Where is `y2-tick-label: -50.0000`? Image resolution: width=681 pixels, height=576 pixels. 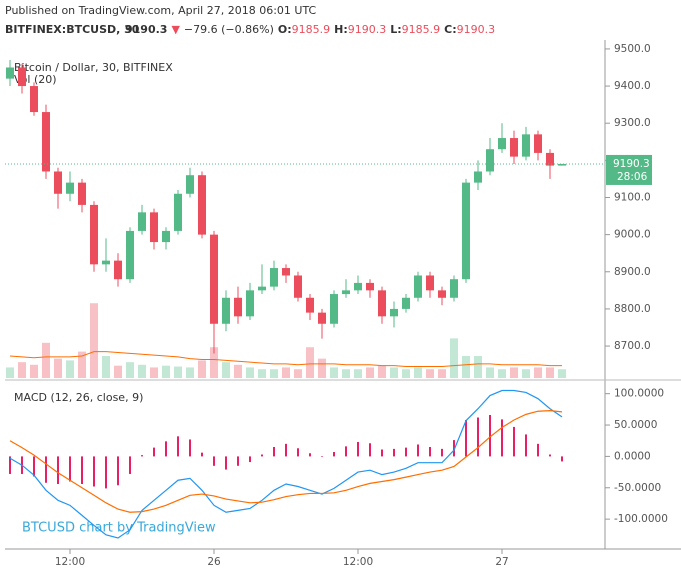 y2-tick-label: -50.0000 is located at coordinates (637, 488).